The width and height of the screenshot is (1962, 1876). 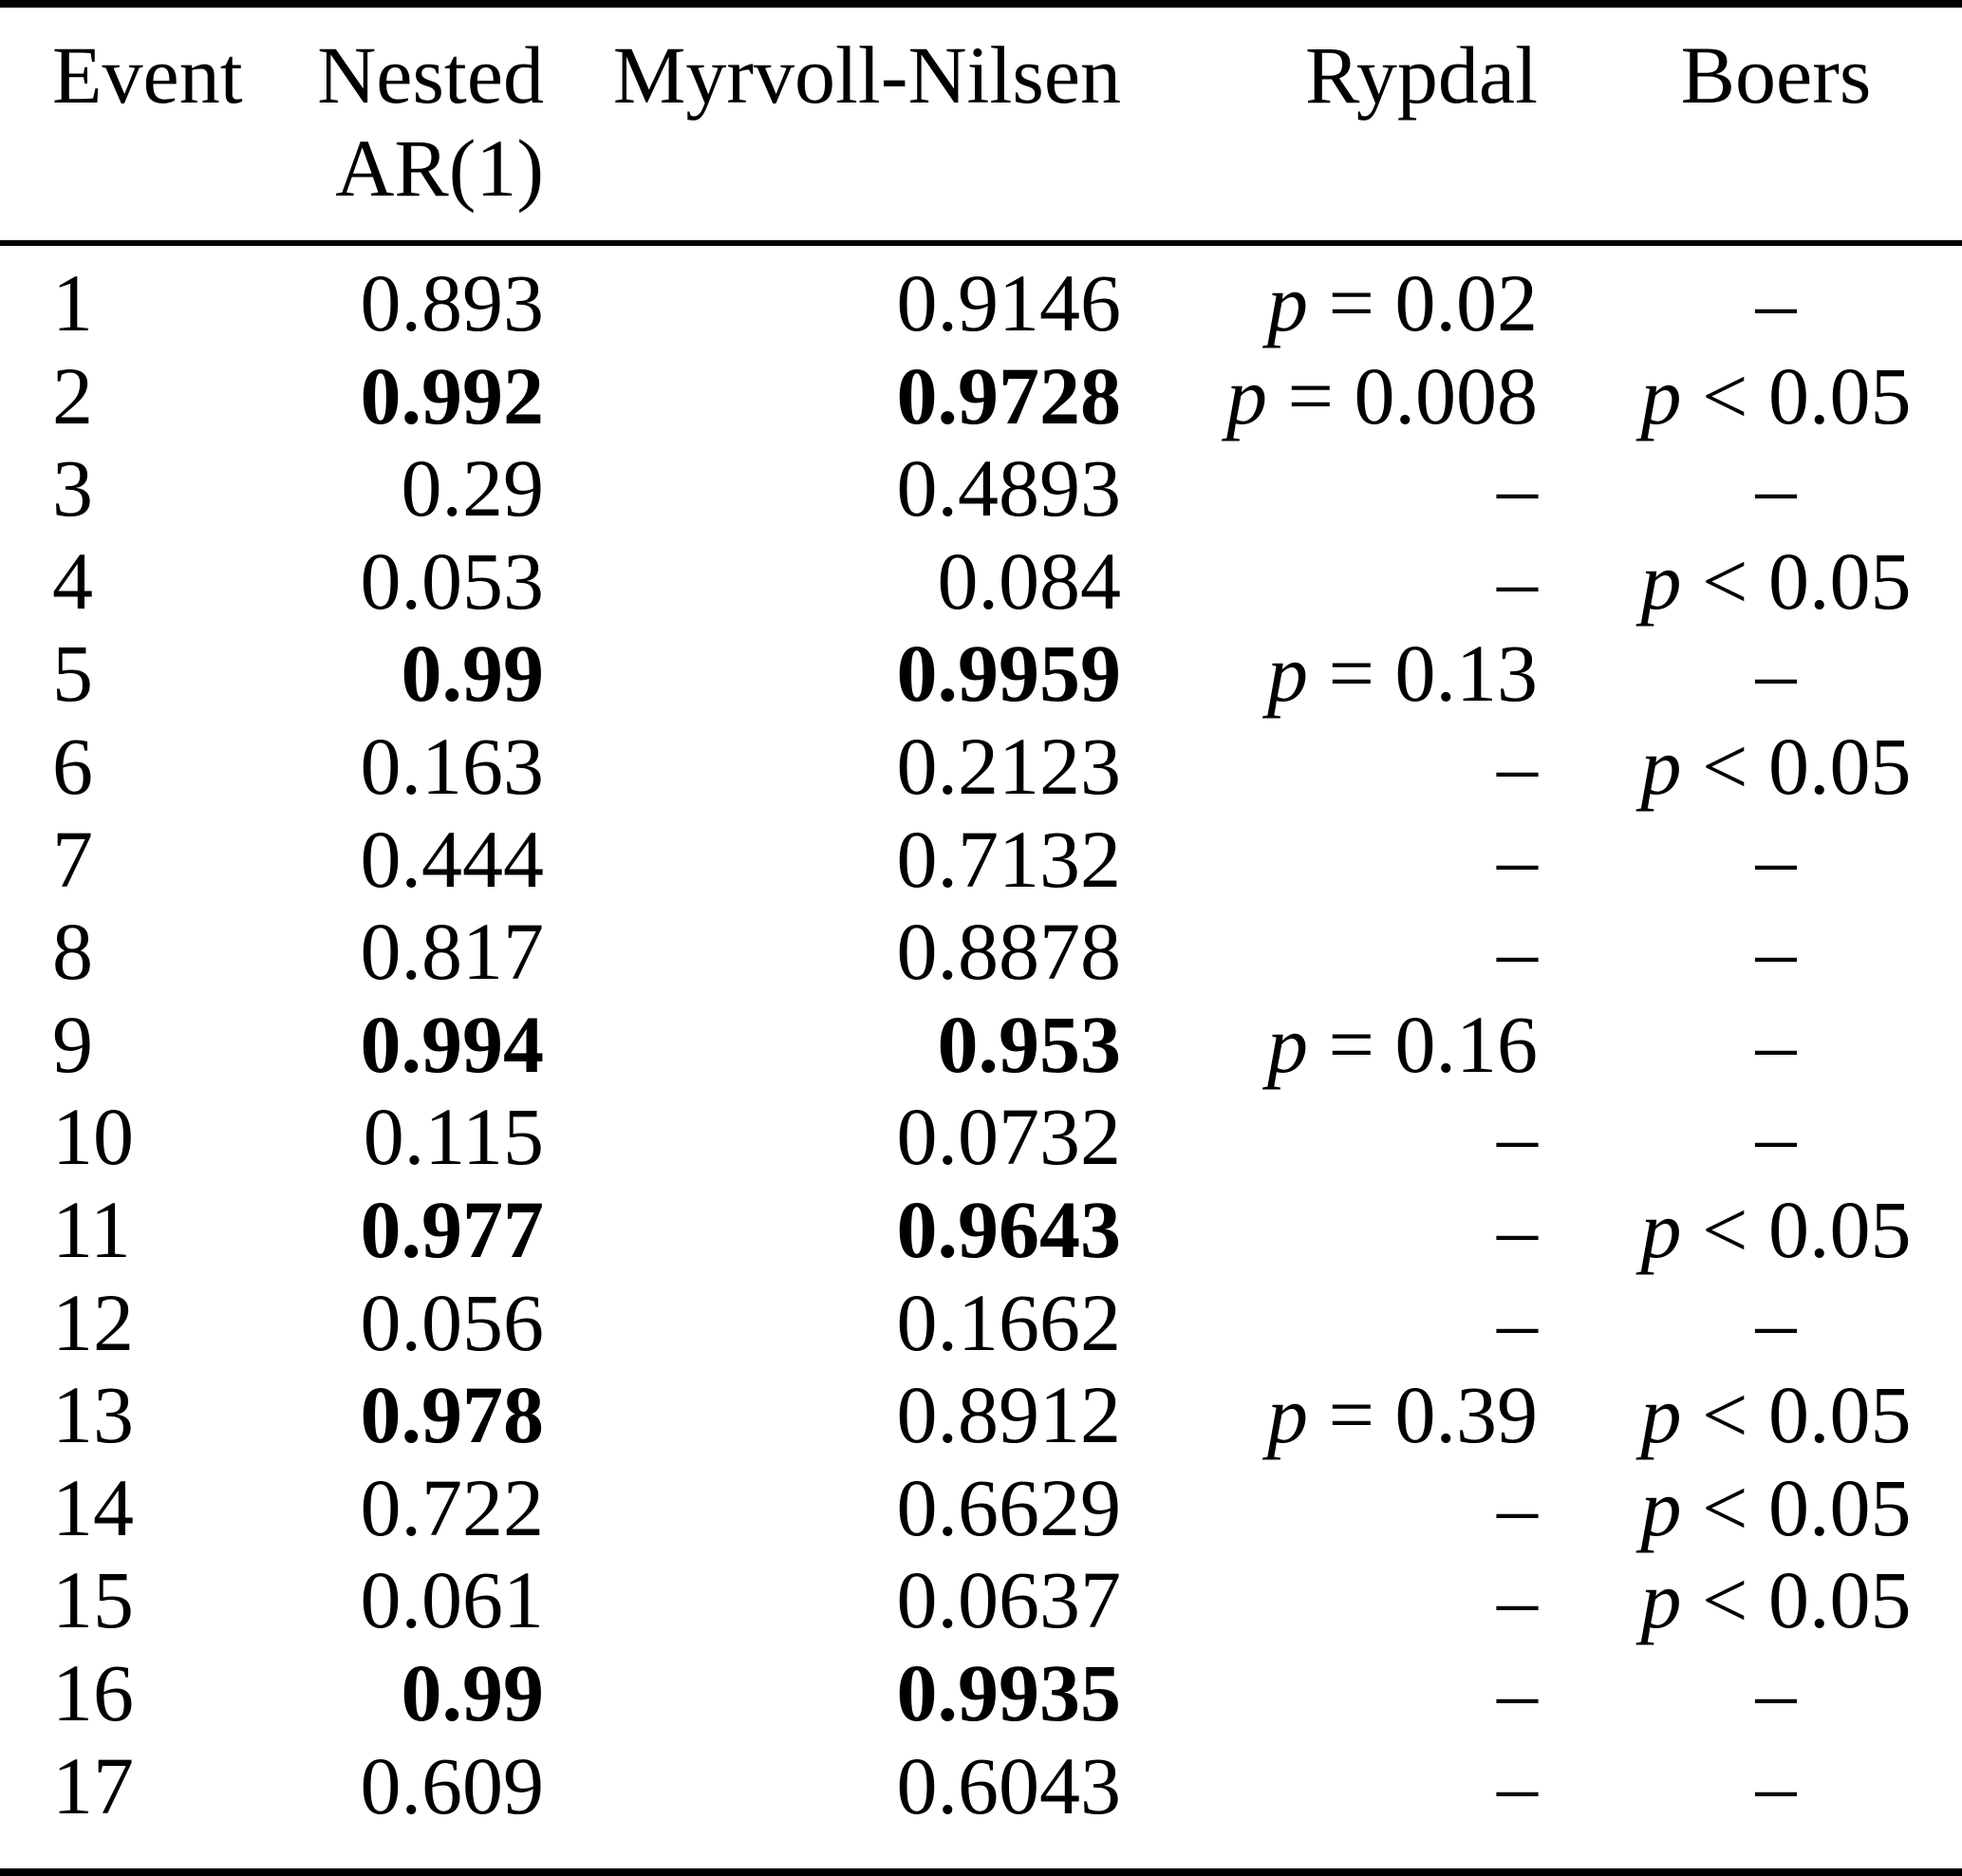 I want to click on table-row: 12 0.056 0.1662 – –, so click(x=981, y=1323).